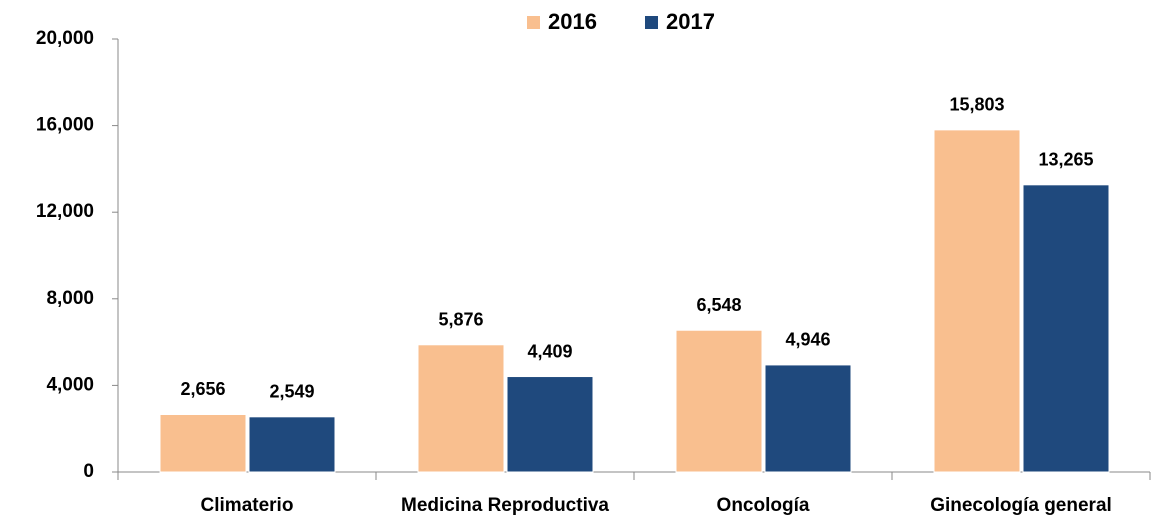 The width and height of the screenshot is (1155, 521). I want to click on y-tick-label: 4,000, so click(70, 384).